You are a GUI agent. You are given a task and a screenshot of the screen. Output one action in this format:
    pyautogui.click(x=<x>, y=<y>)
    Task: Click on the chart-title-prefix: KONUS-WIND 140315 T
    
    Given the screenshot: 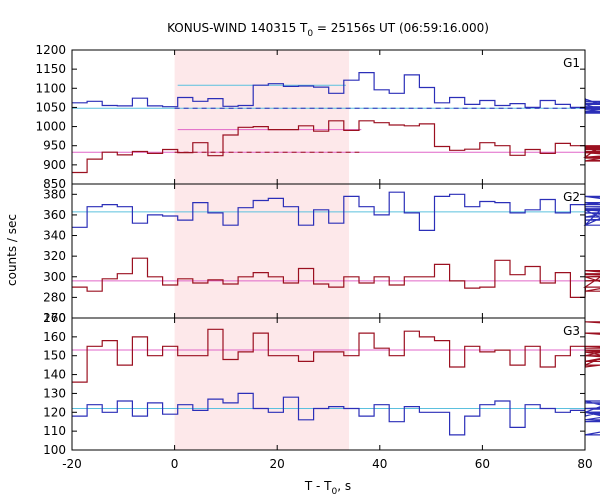 What is the action you would take?
    pyautogui.click(x=237, y=28)
    